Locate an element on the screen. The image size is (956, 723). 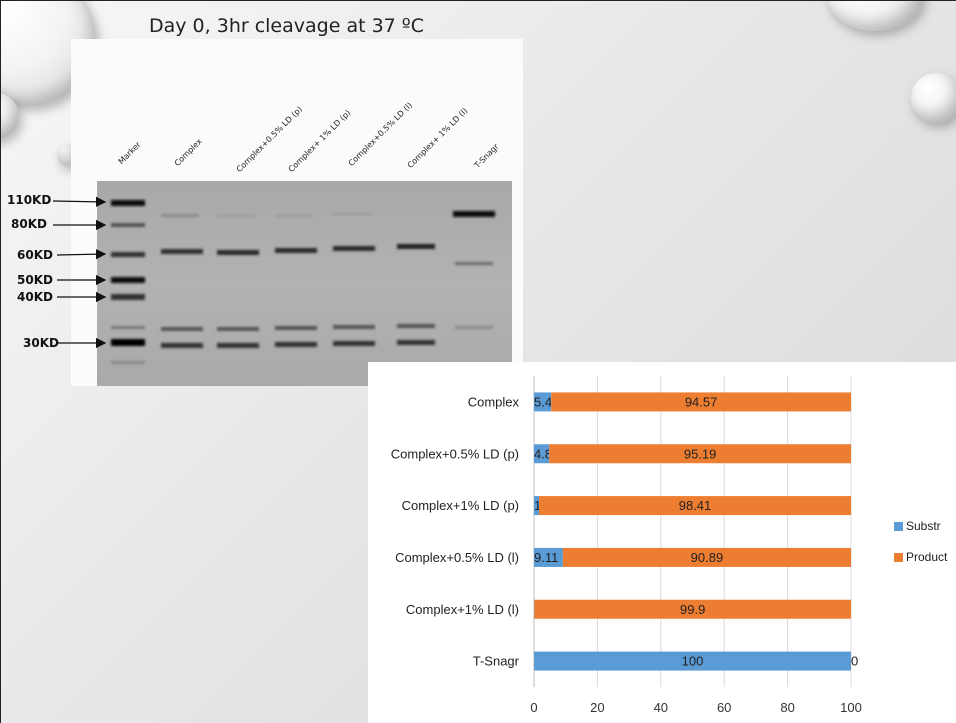
slide-title: Day 0, 3hr cleavage at 37 ºC is located at coordinates (287, 26).